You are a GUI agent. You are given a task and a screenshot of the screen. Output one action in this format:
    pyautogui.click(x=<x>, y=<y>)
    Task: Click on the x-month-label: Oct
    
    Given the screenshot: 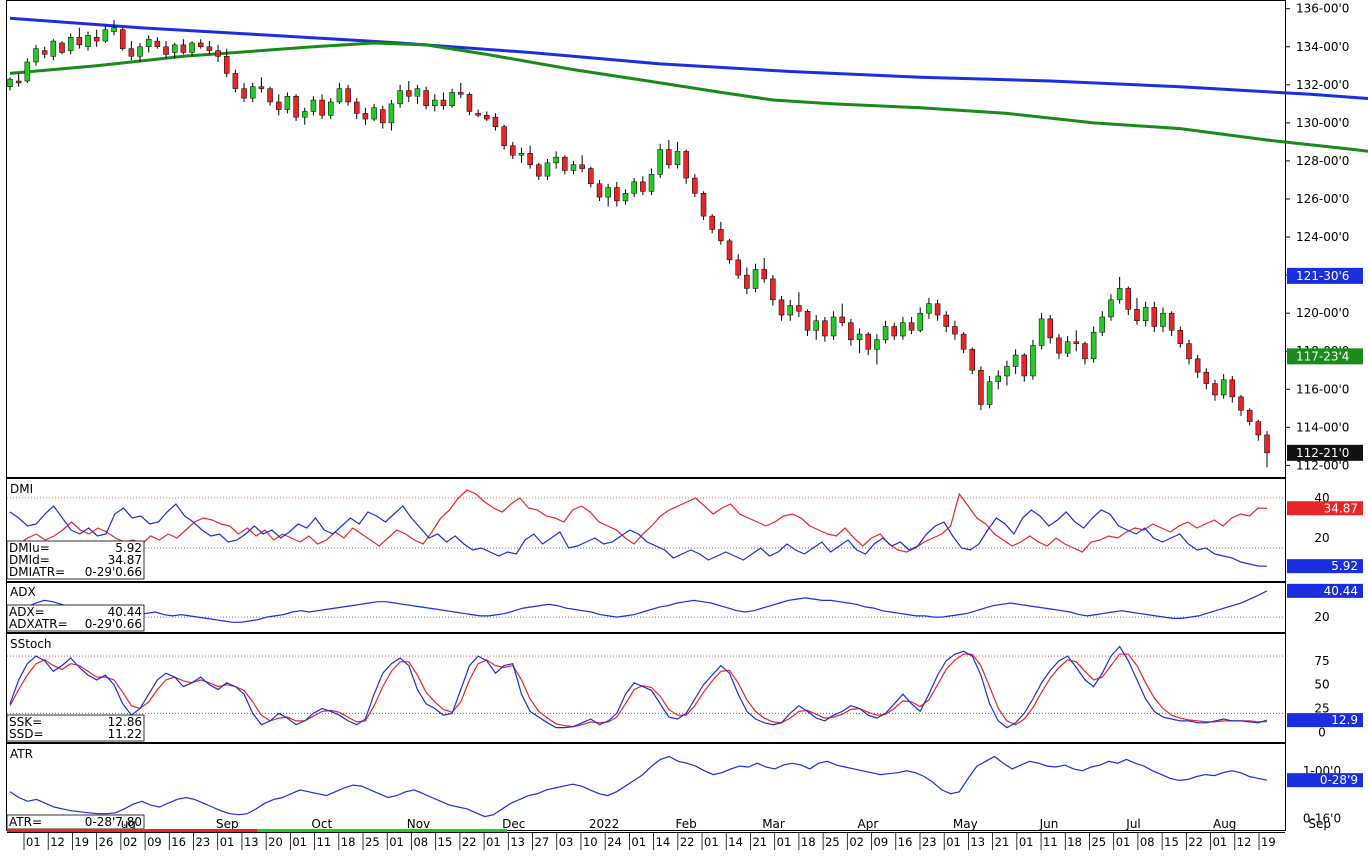 What is the action you would take?
    pyautogui.click(x=321, y=824)
    